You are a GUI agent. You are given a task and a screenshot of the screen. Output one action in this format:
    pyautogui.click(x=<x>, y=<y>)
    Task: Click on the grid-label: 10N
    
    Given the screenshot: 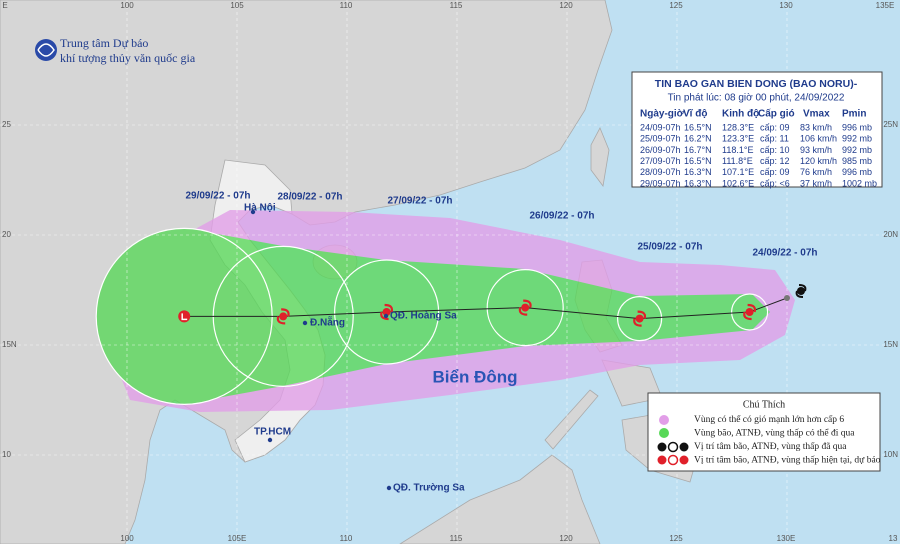 What is the action you would take?
    pyautogui.click(x=890, y=454)
    